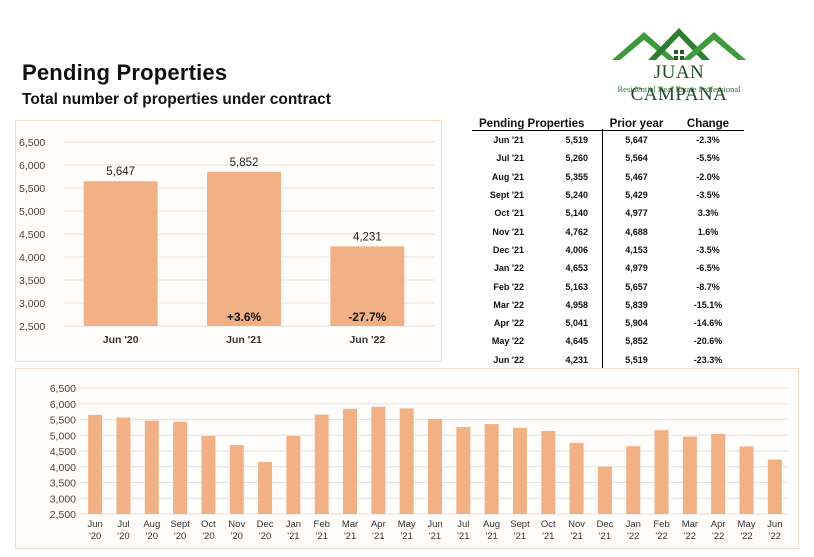 Image resolution: width=814 pixels, height=557 pixels. Describe the element at coordinates (636, 323) in the screenshot. I see `row-prior-year: 5,904` at that location.